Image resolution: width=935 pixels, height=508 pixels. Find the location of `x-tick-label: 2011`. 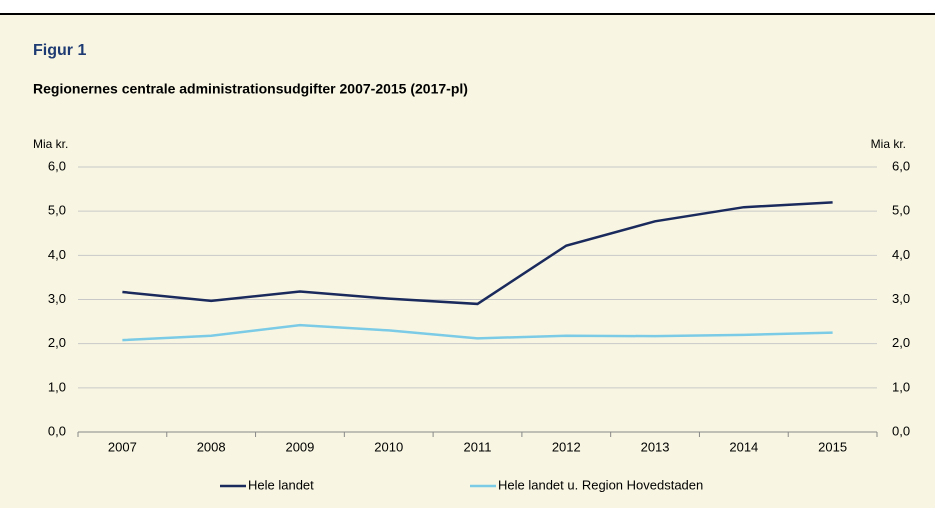

x-tick-label: 2011 is located at coordinates (478, 446).